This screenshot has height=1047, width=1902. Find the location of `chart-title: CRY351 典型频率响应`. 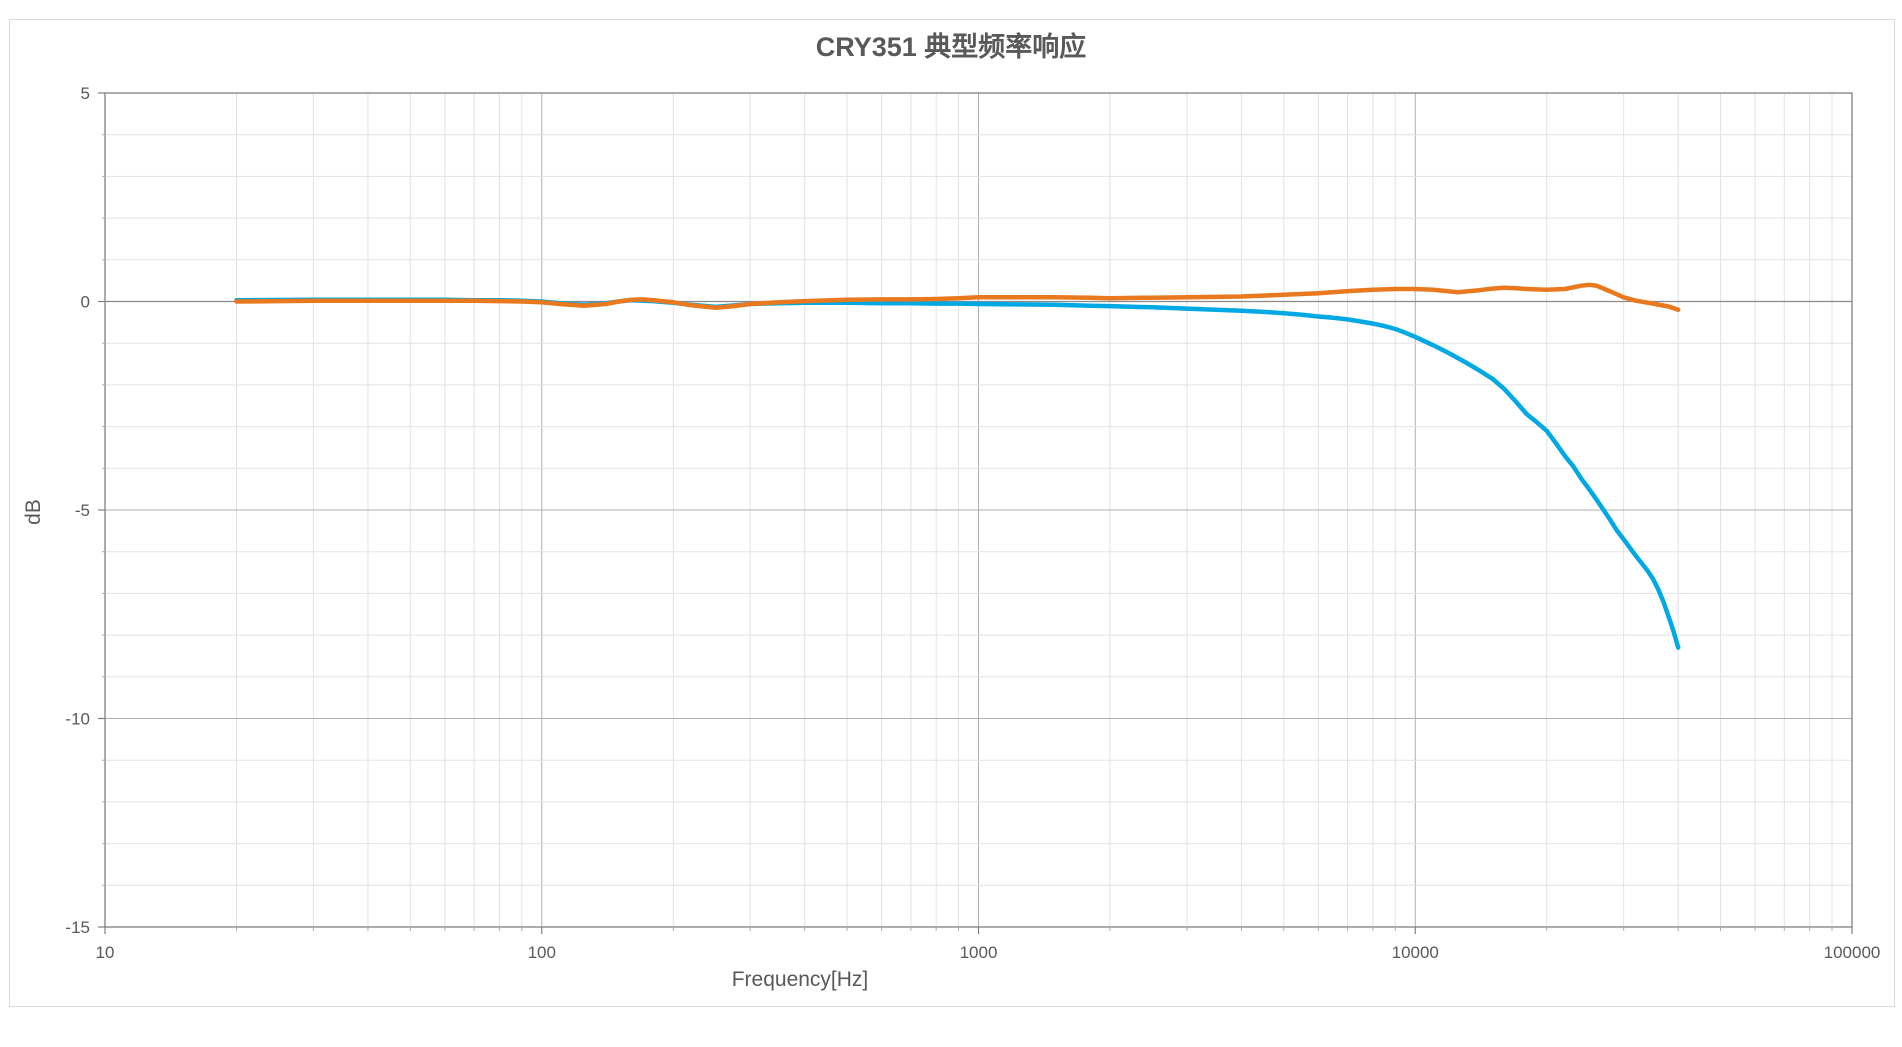

chart-title: CRY351 典型频率响应 is located at coordinates (951, 46).